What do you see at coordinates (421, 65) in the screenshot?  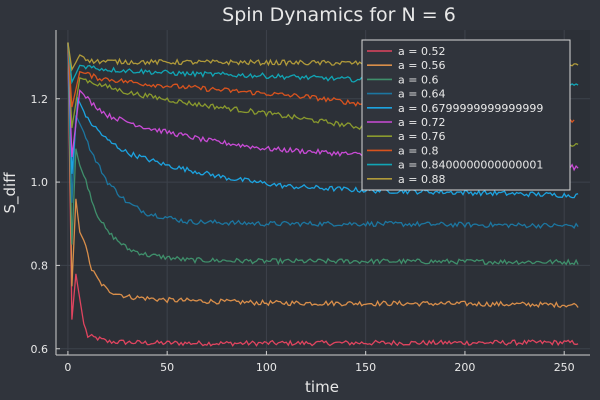 I see `legend-label: a = 0.56` at bounding box center [421, 65].